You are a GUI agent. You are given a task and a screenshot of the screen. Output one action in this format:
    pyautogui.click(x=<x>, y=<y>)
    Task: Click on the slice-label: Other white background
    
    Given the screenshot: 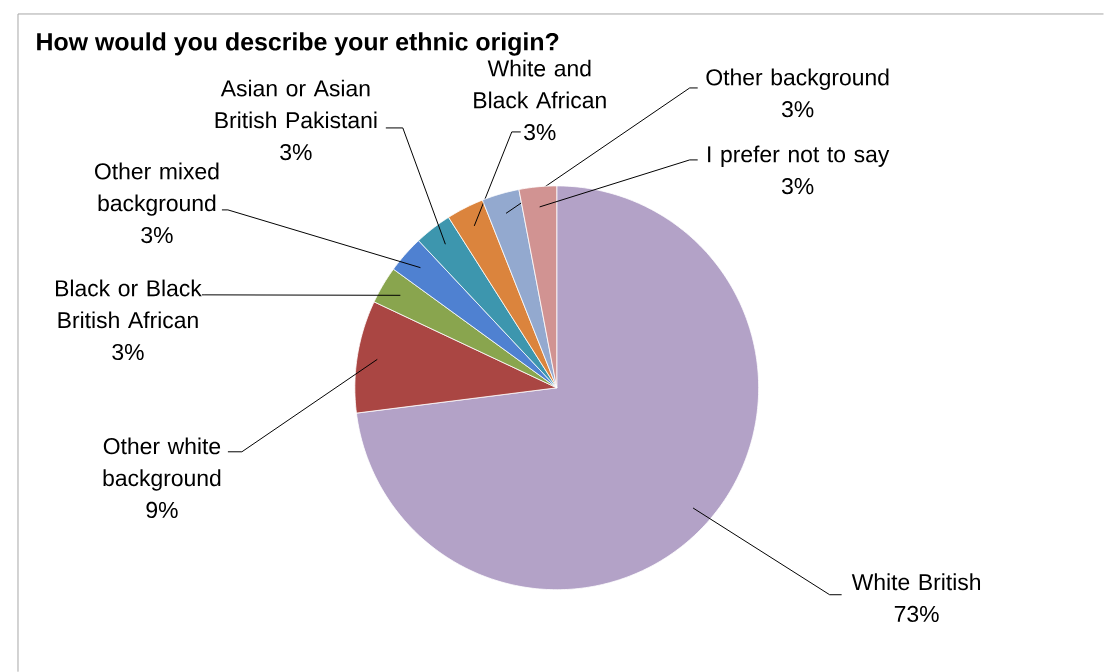 What is the action you would take?
    pyautogui.click(x=162, y=464)
    